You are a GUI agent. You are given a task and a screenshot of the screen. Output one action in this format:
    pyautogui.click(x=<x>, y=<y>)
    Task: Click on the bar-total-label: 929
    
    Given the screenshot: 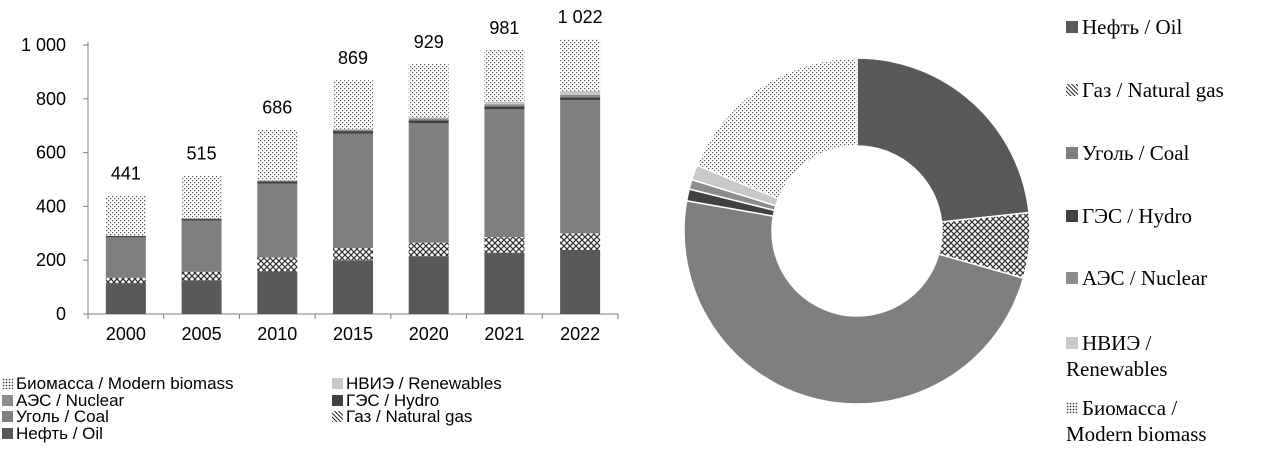 What is the action you would take?
    pyautogui.click(x=429, y=42)
    